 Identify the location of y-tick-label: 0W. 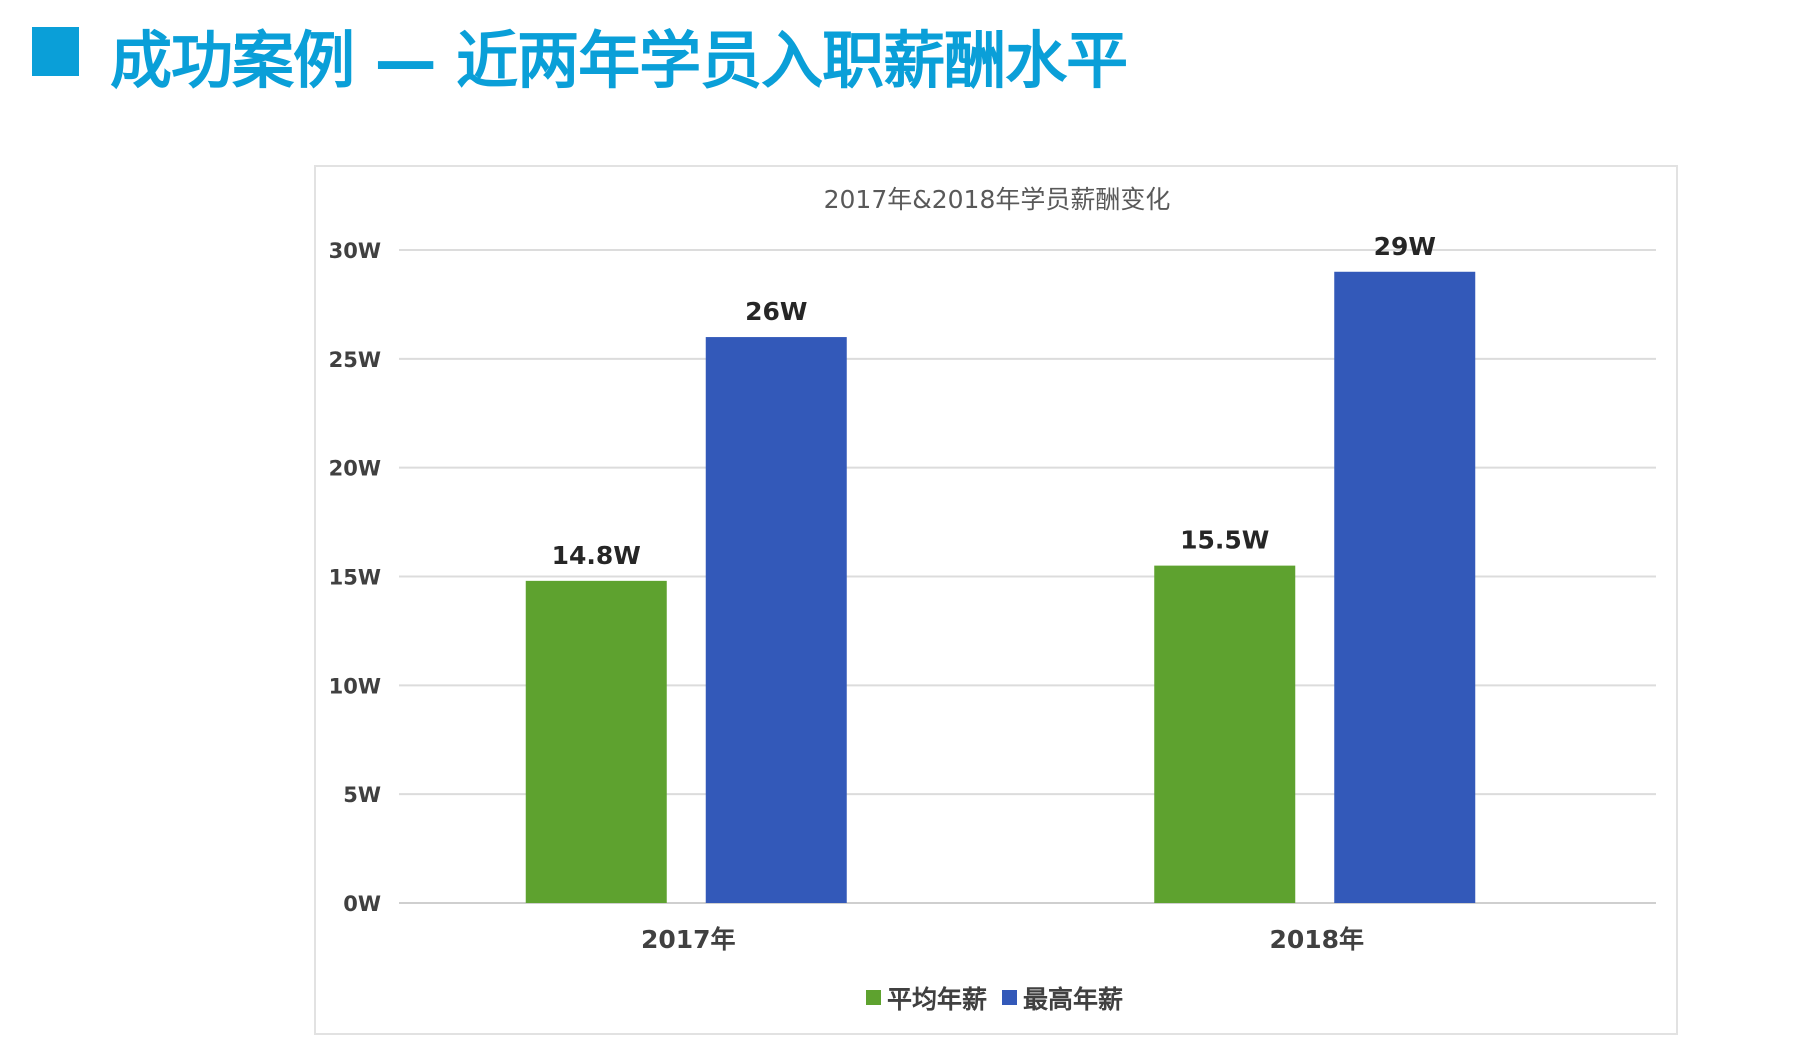
(362, 904).